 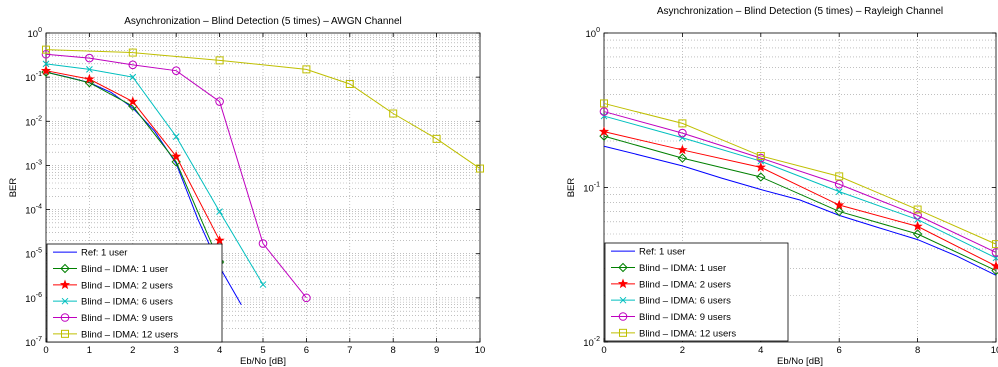 I want to click on x-tick-label: 5, so click(x=262, y=350).